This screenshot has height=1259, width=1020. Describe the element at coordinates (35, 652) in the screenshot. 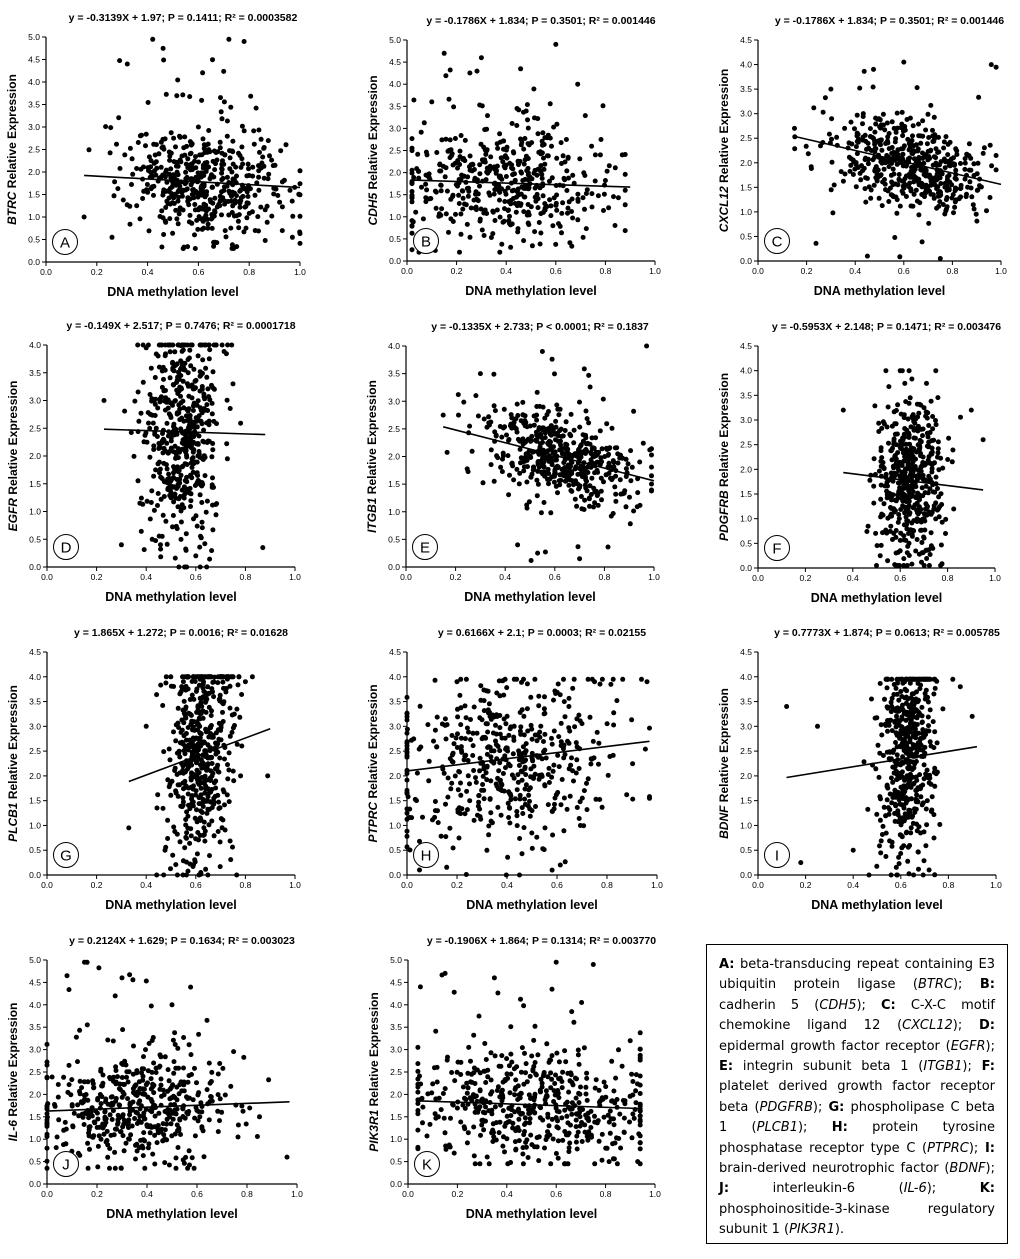

I see `y-tick-label: 4.5` at that location.